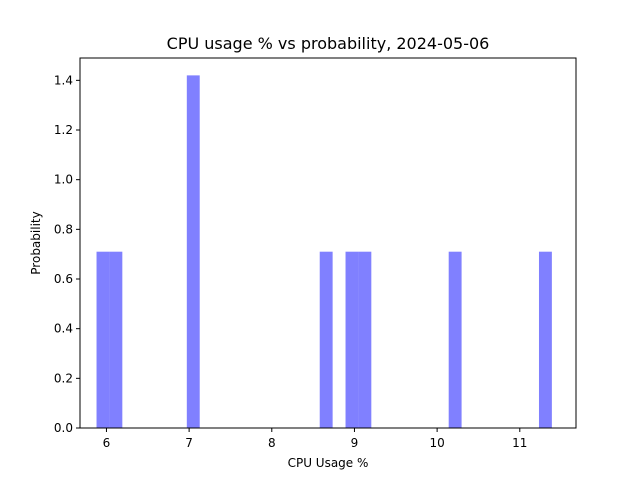 Image resolution: width=640 pixels, height=480 pixels. Describe the element at coordinates (63, 130) in the screenshot. I see `y-tick-label: 1.2` at that location.